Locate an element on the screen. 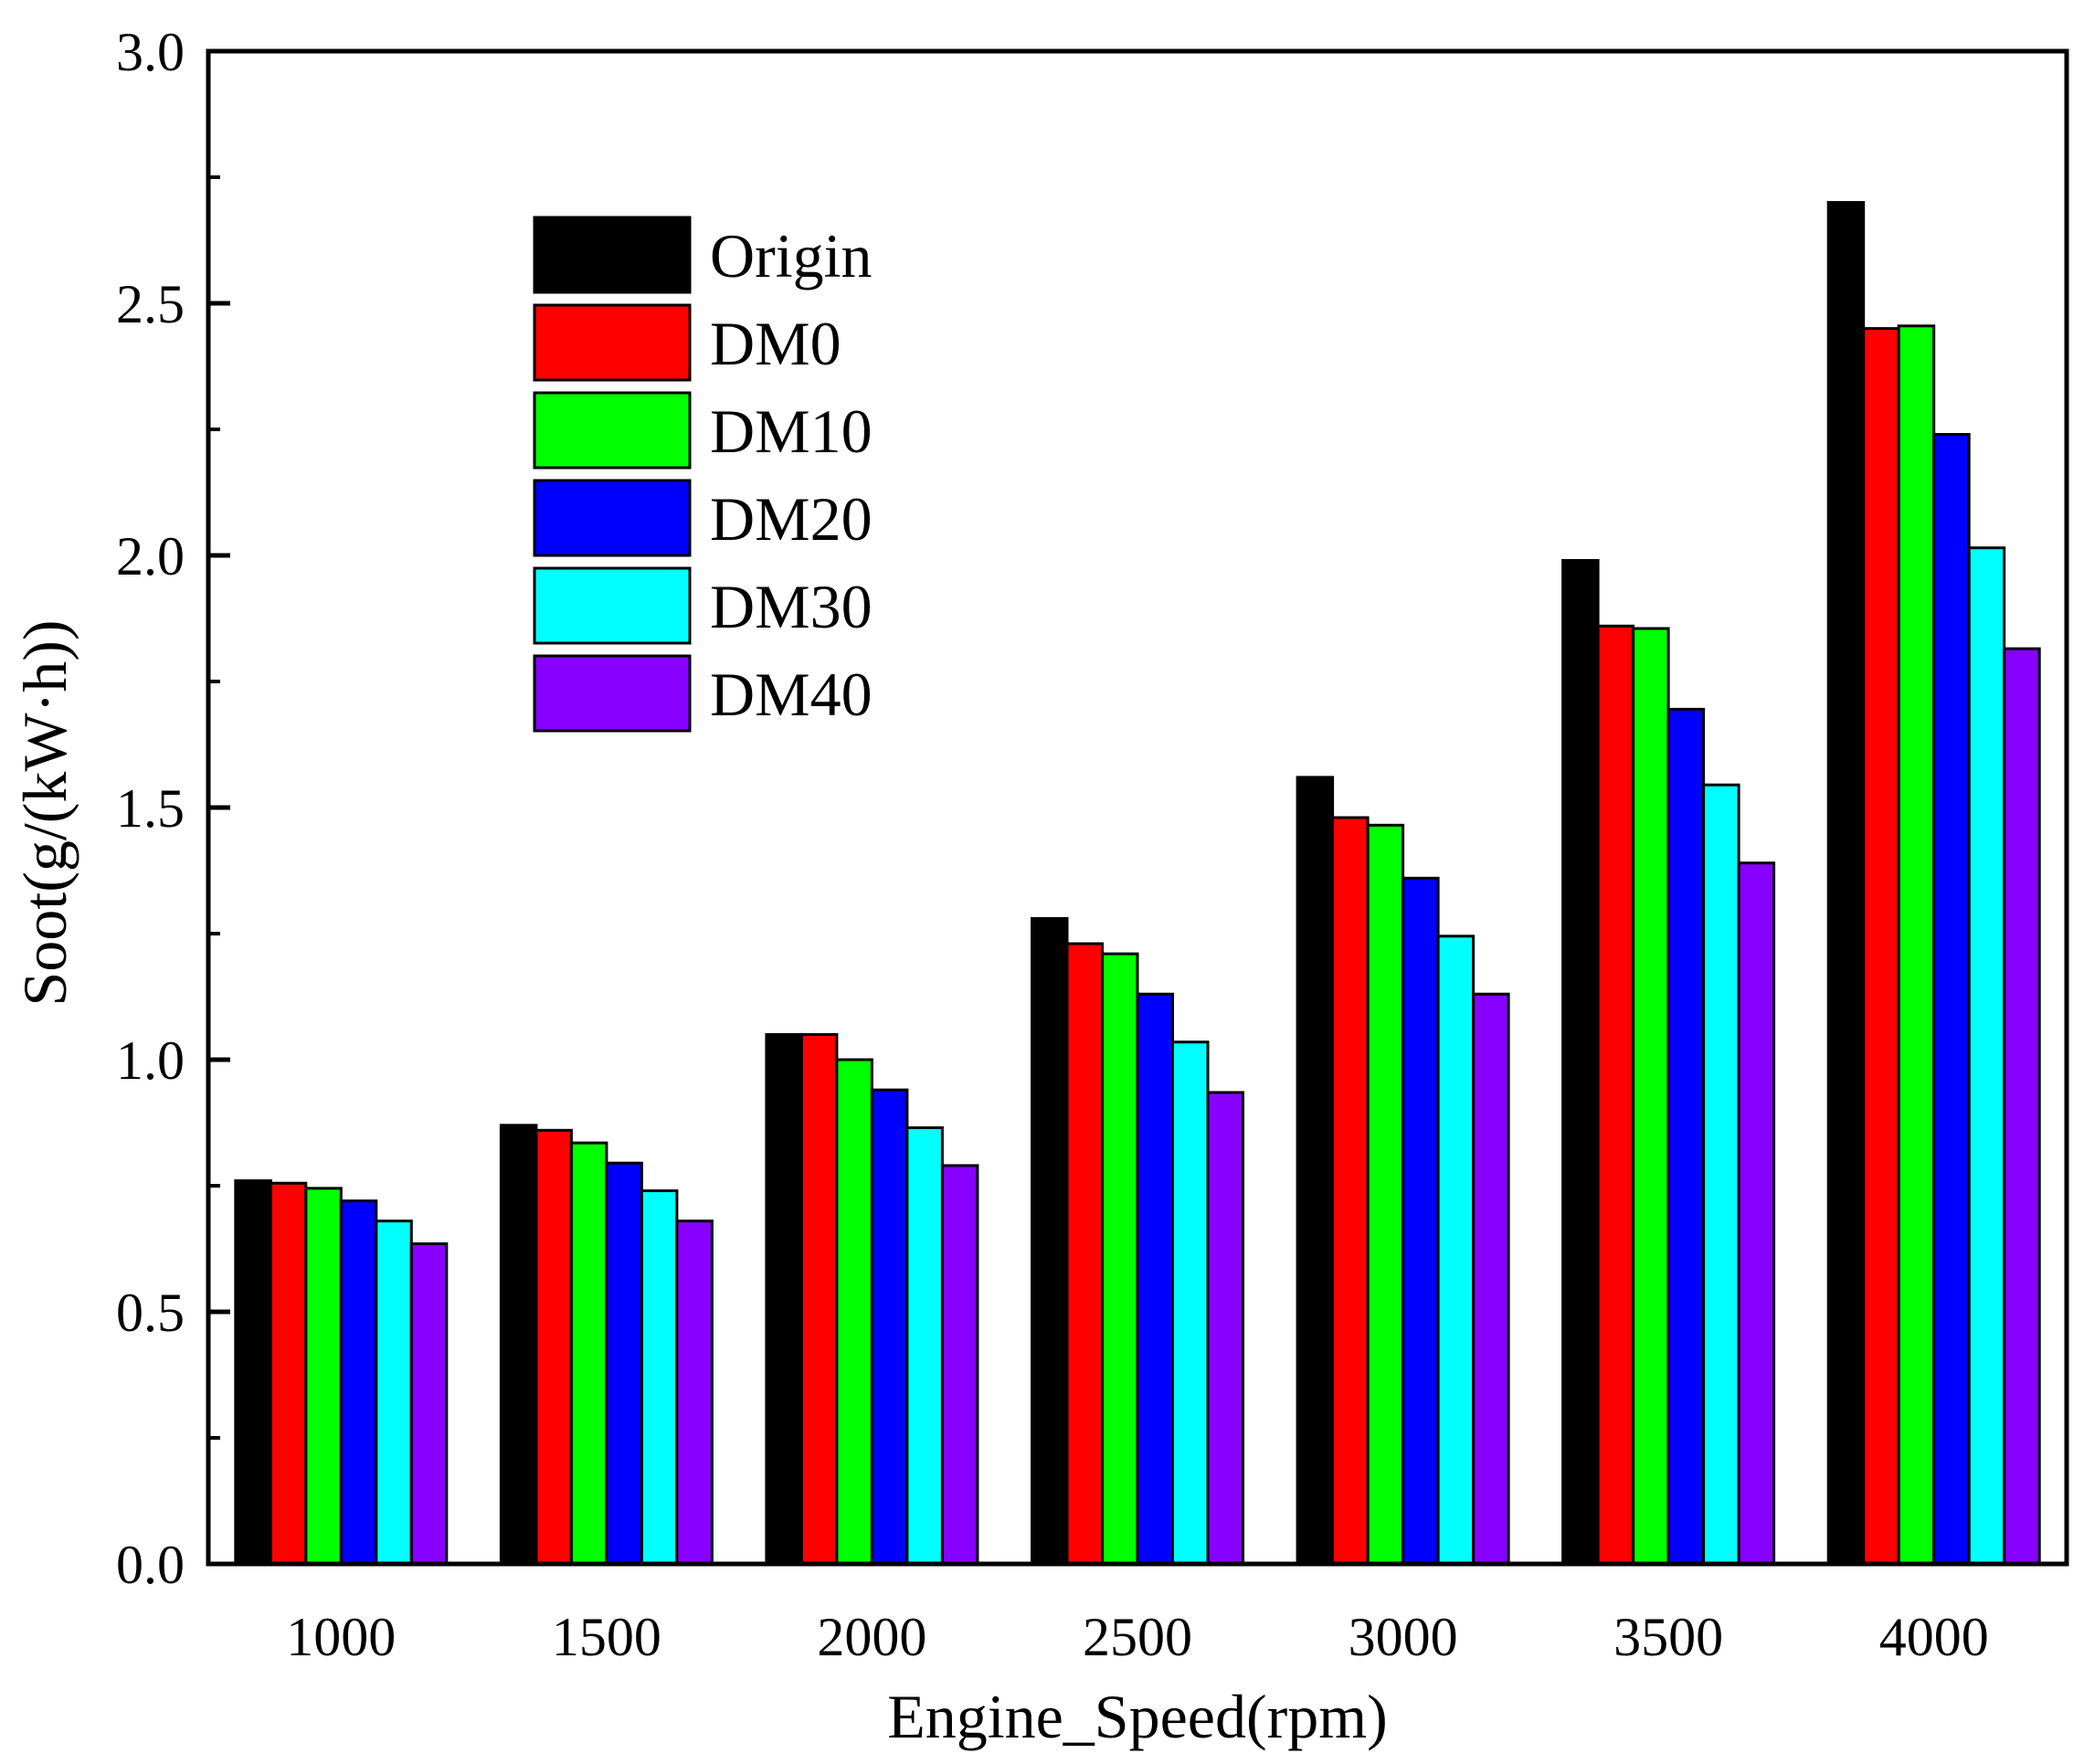  legend-swatch-origin is located at coordinates (612, 255).